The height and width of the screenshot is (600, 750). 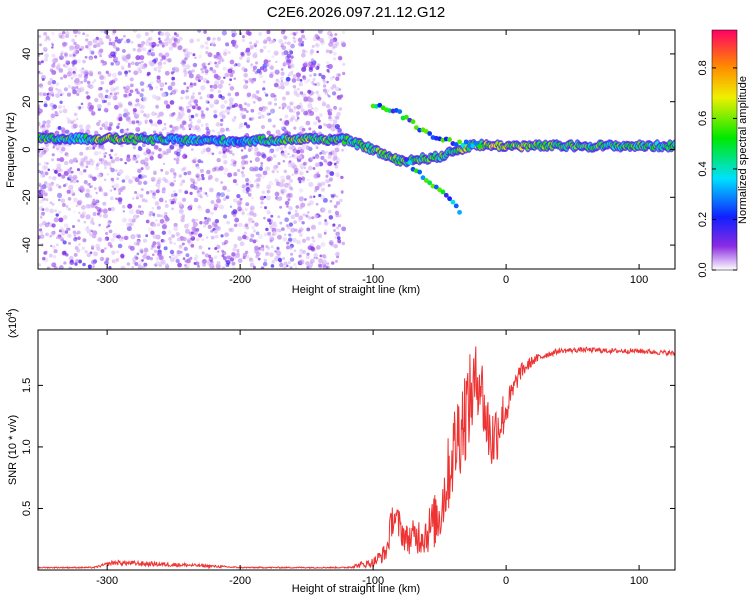 I want to click on upper-branch-point, so click(x=456, y=144).